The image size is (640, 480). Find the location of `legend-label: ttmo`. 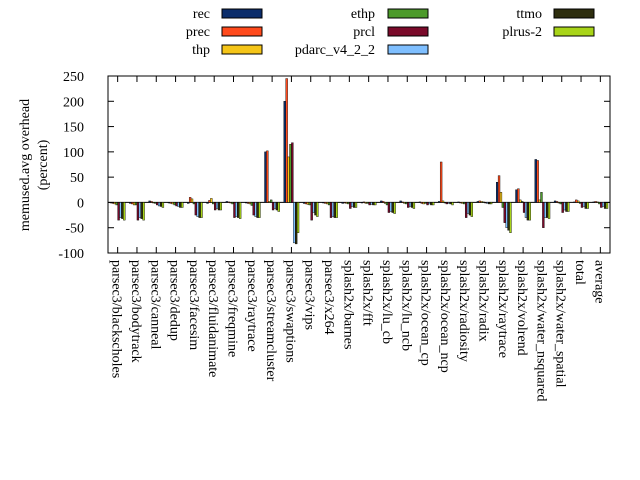

legend-label: ttmo is located at coordinates (529, 14).